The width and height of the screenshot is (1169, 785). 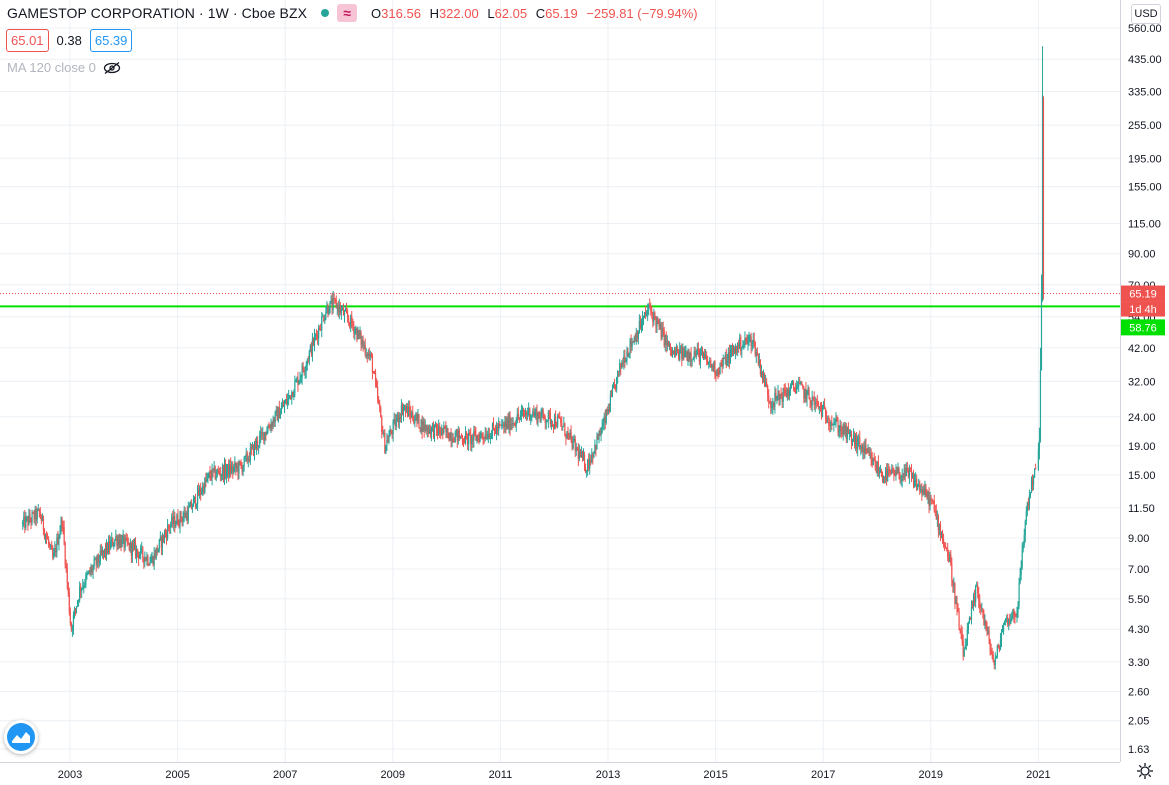 I want to click on sell-price-button: 65.01, so click(x=27, y=40).